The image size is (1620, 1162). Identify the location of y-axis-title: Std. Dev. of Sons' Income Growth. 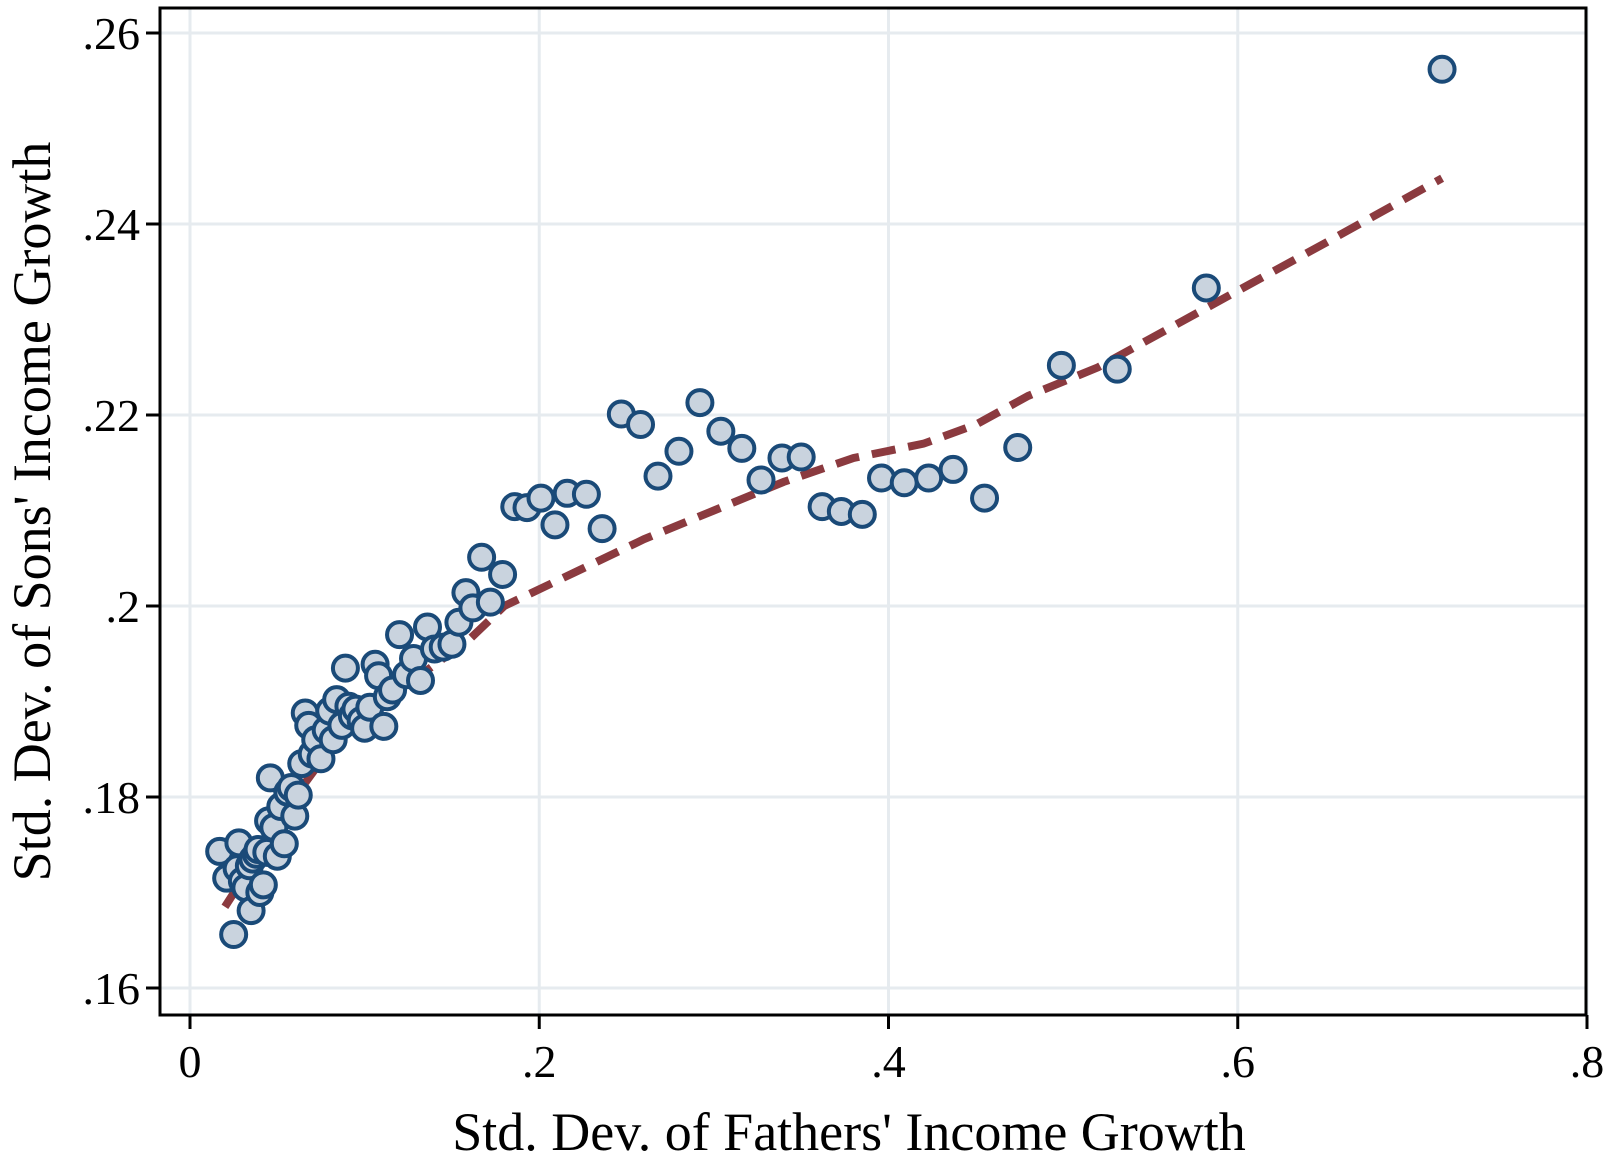
(32, 512).